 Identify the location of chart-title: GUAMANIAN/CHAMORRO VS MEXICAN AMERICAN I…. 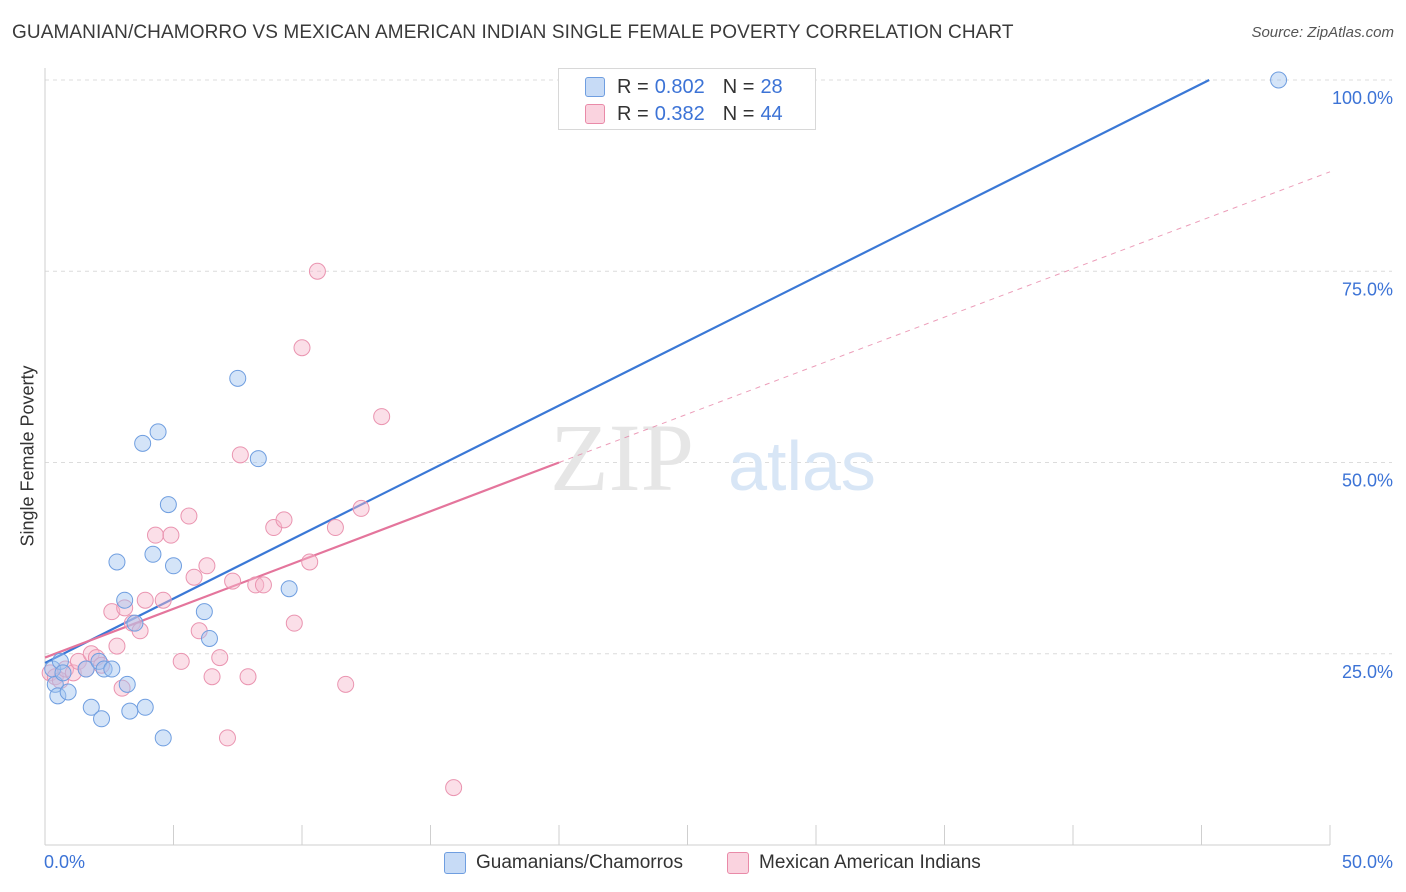
(513, 32).